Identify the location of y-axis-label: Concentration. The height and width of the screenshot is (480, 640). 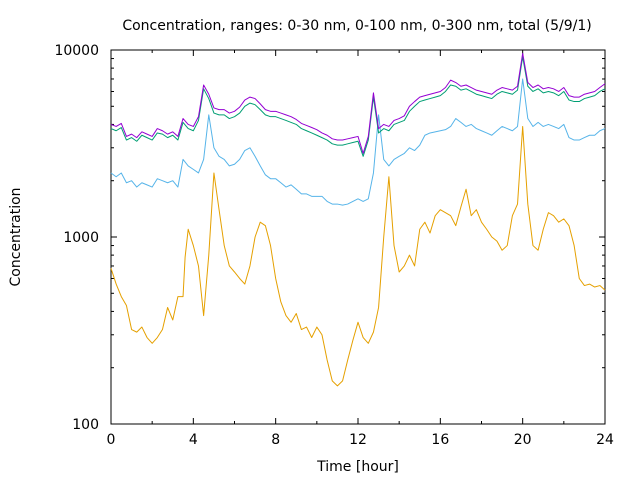
(16, 236).